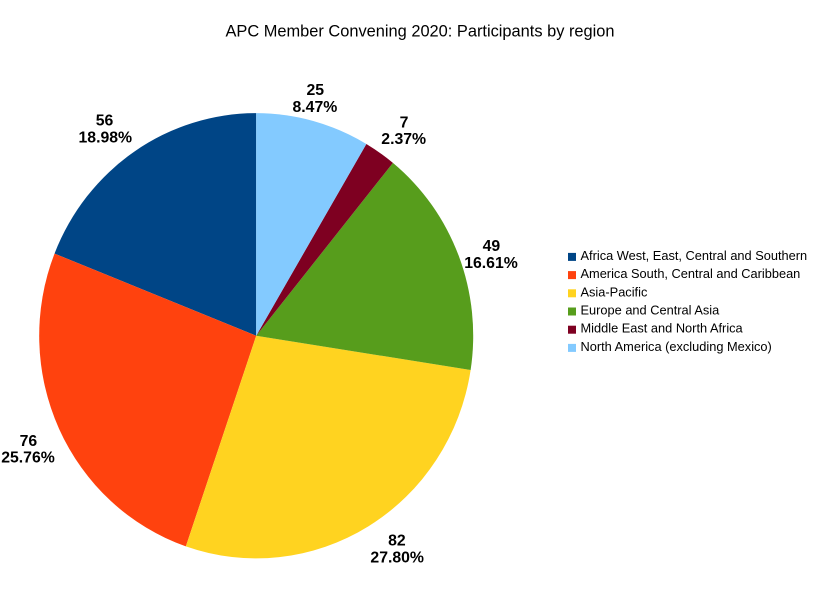  What do you see at coordinates (614, 291) in the screenshot?
I see `svg-text: Asia-Pacific` at bounding box center [614, 291].